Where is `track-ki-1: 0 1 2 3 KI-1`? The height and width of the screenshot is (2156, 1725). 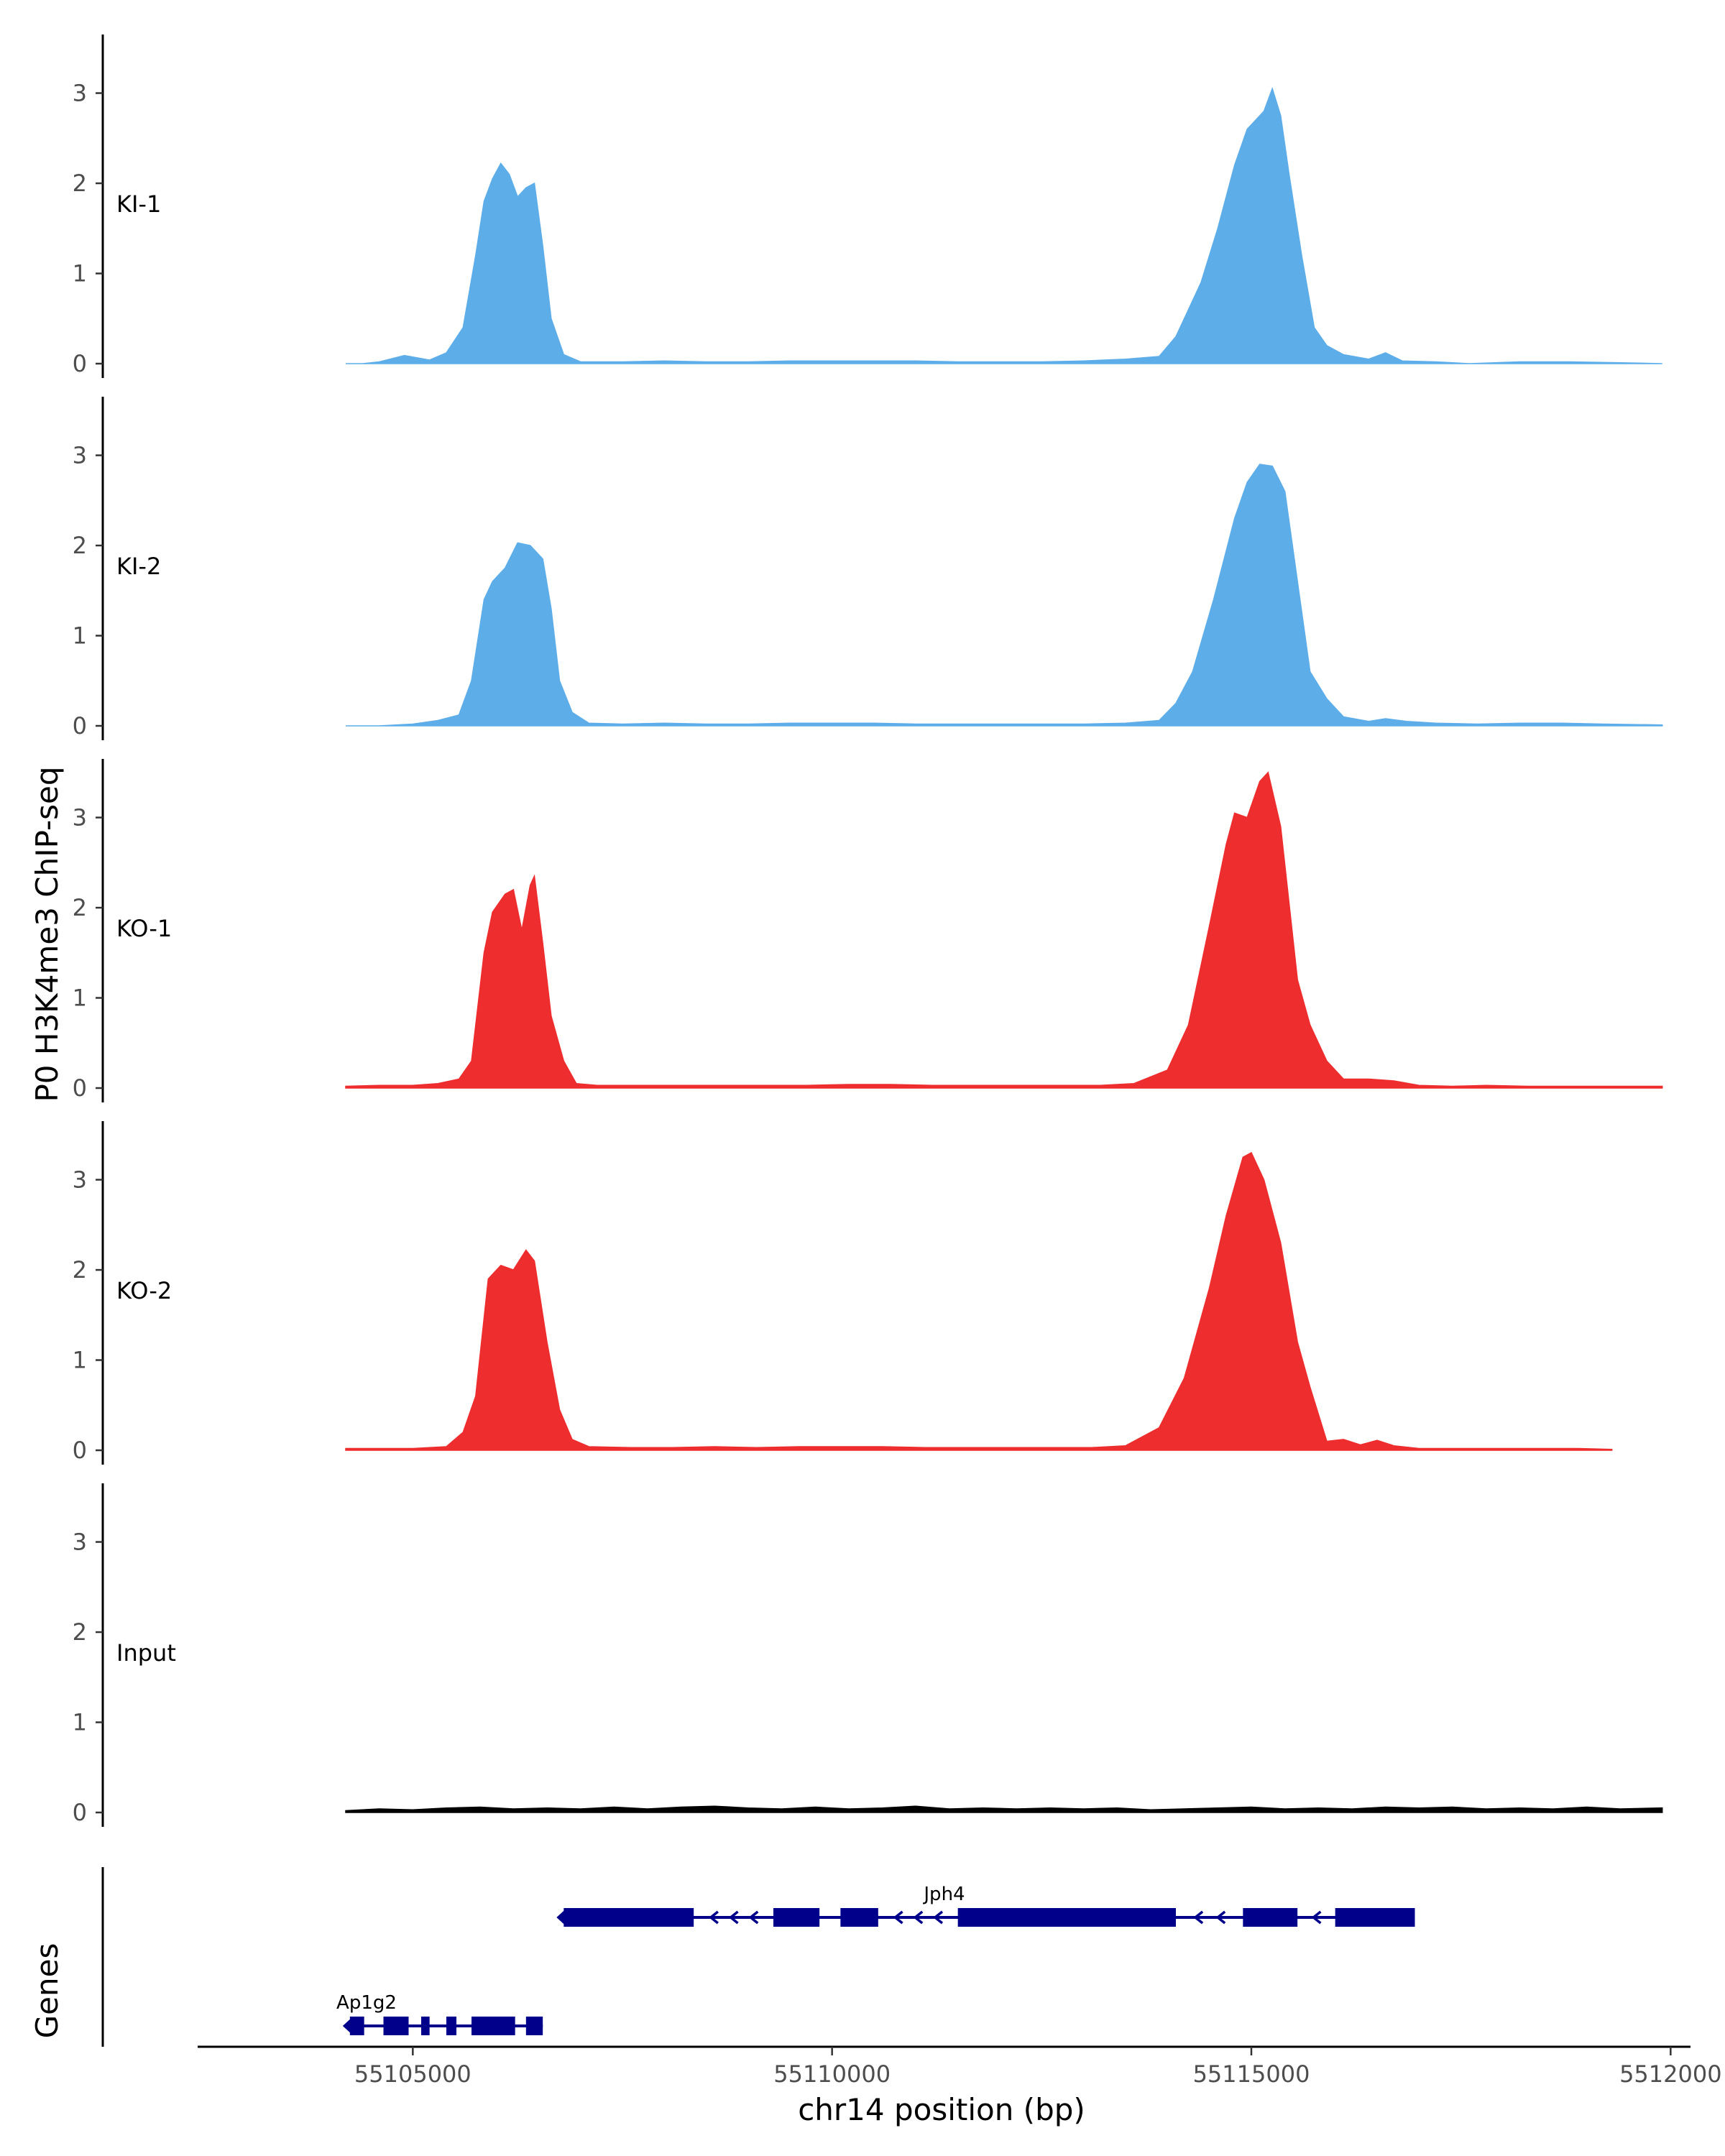 track-ki-1: 0 1 2 3 KI-1 is located at coordinates (867, 206).